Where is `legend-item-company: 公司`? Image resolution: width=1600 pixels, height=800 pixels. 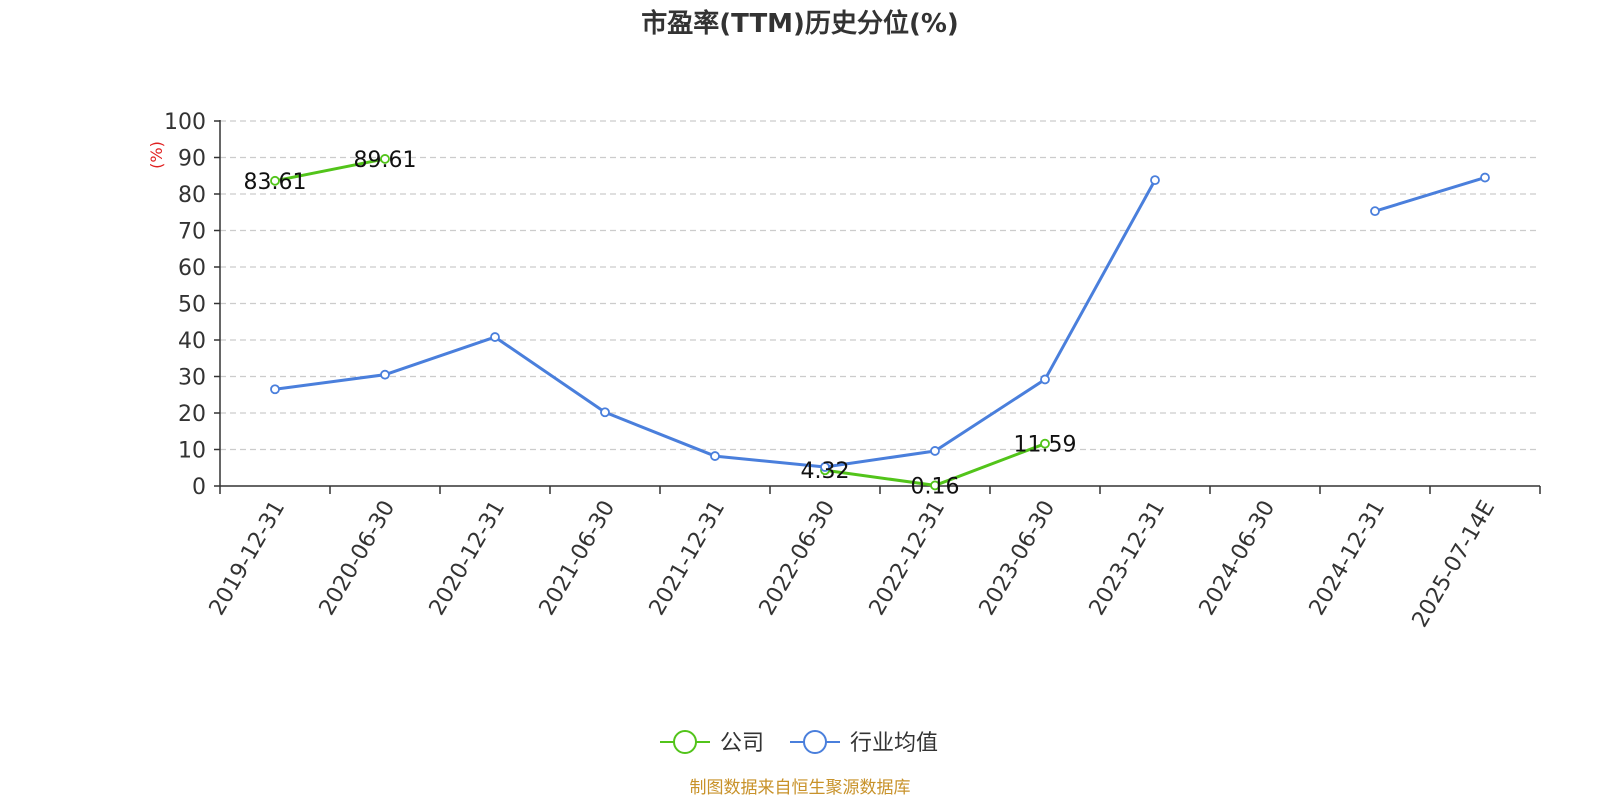 legend-item-company: 公司 is located at coordinates (712, 743).